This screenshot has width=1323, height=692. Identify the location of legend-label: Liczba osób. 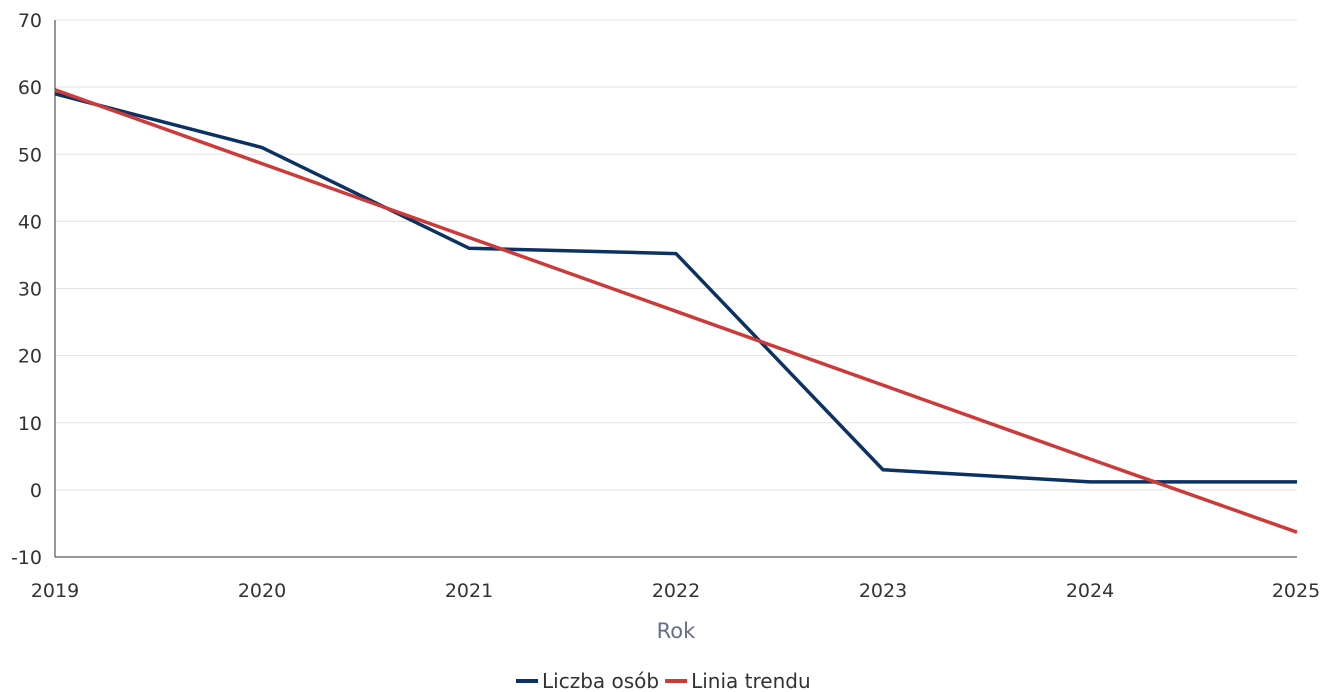
(600, 680).